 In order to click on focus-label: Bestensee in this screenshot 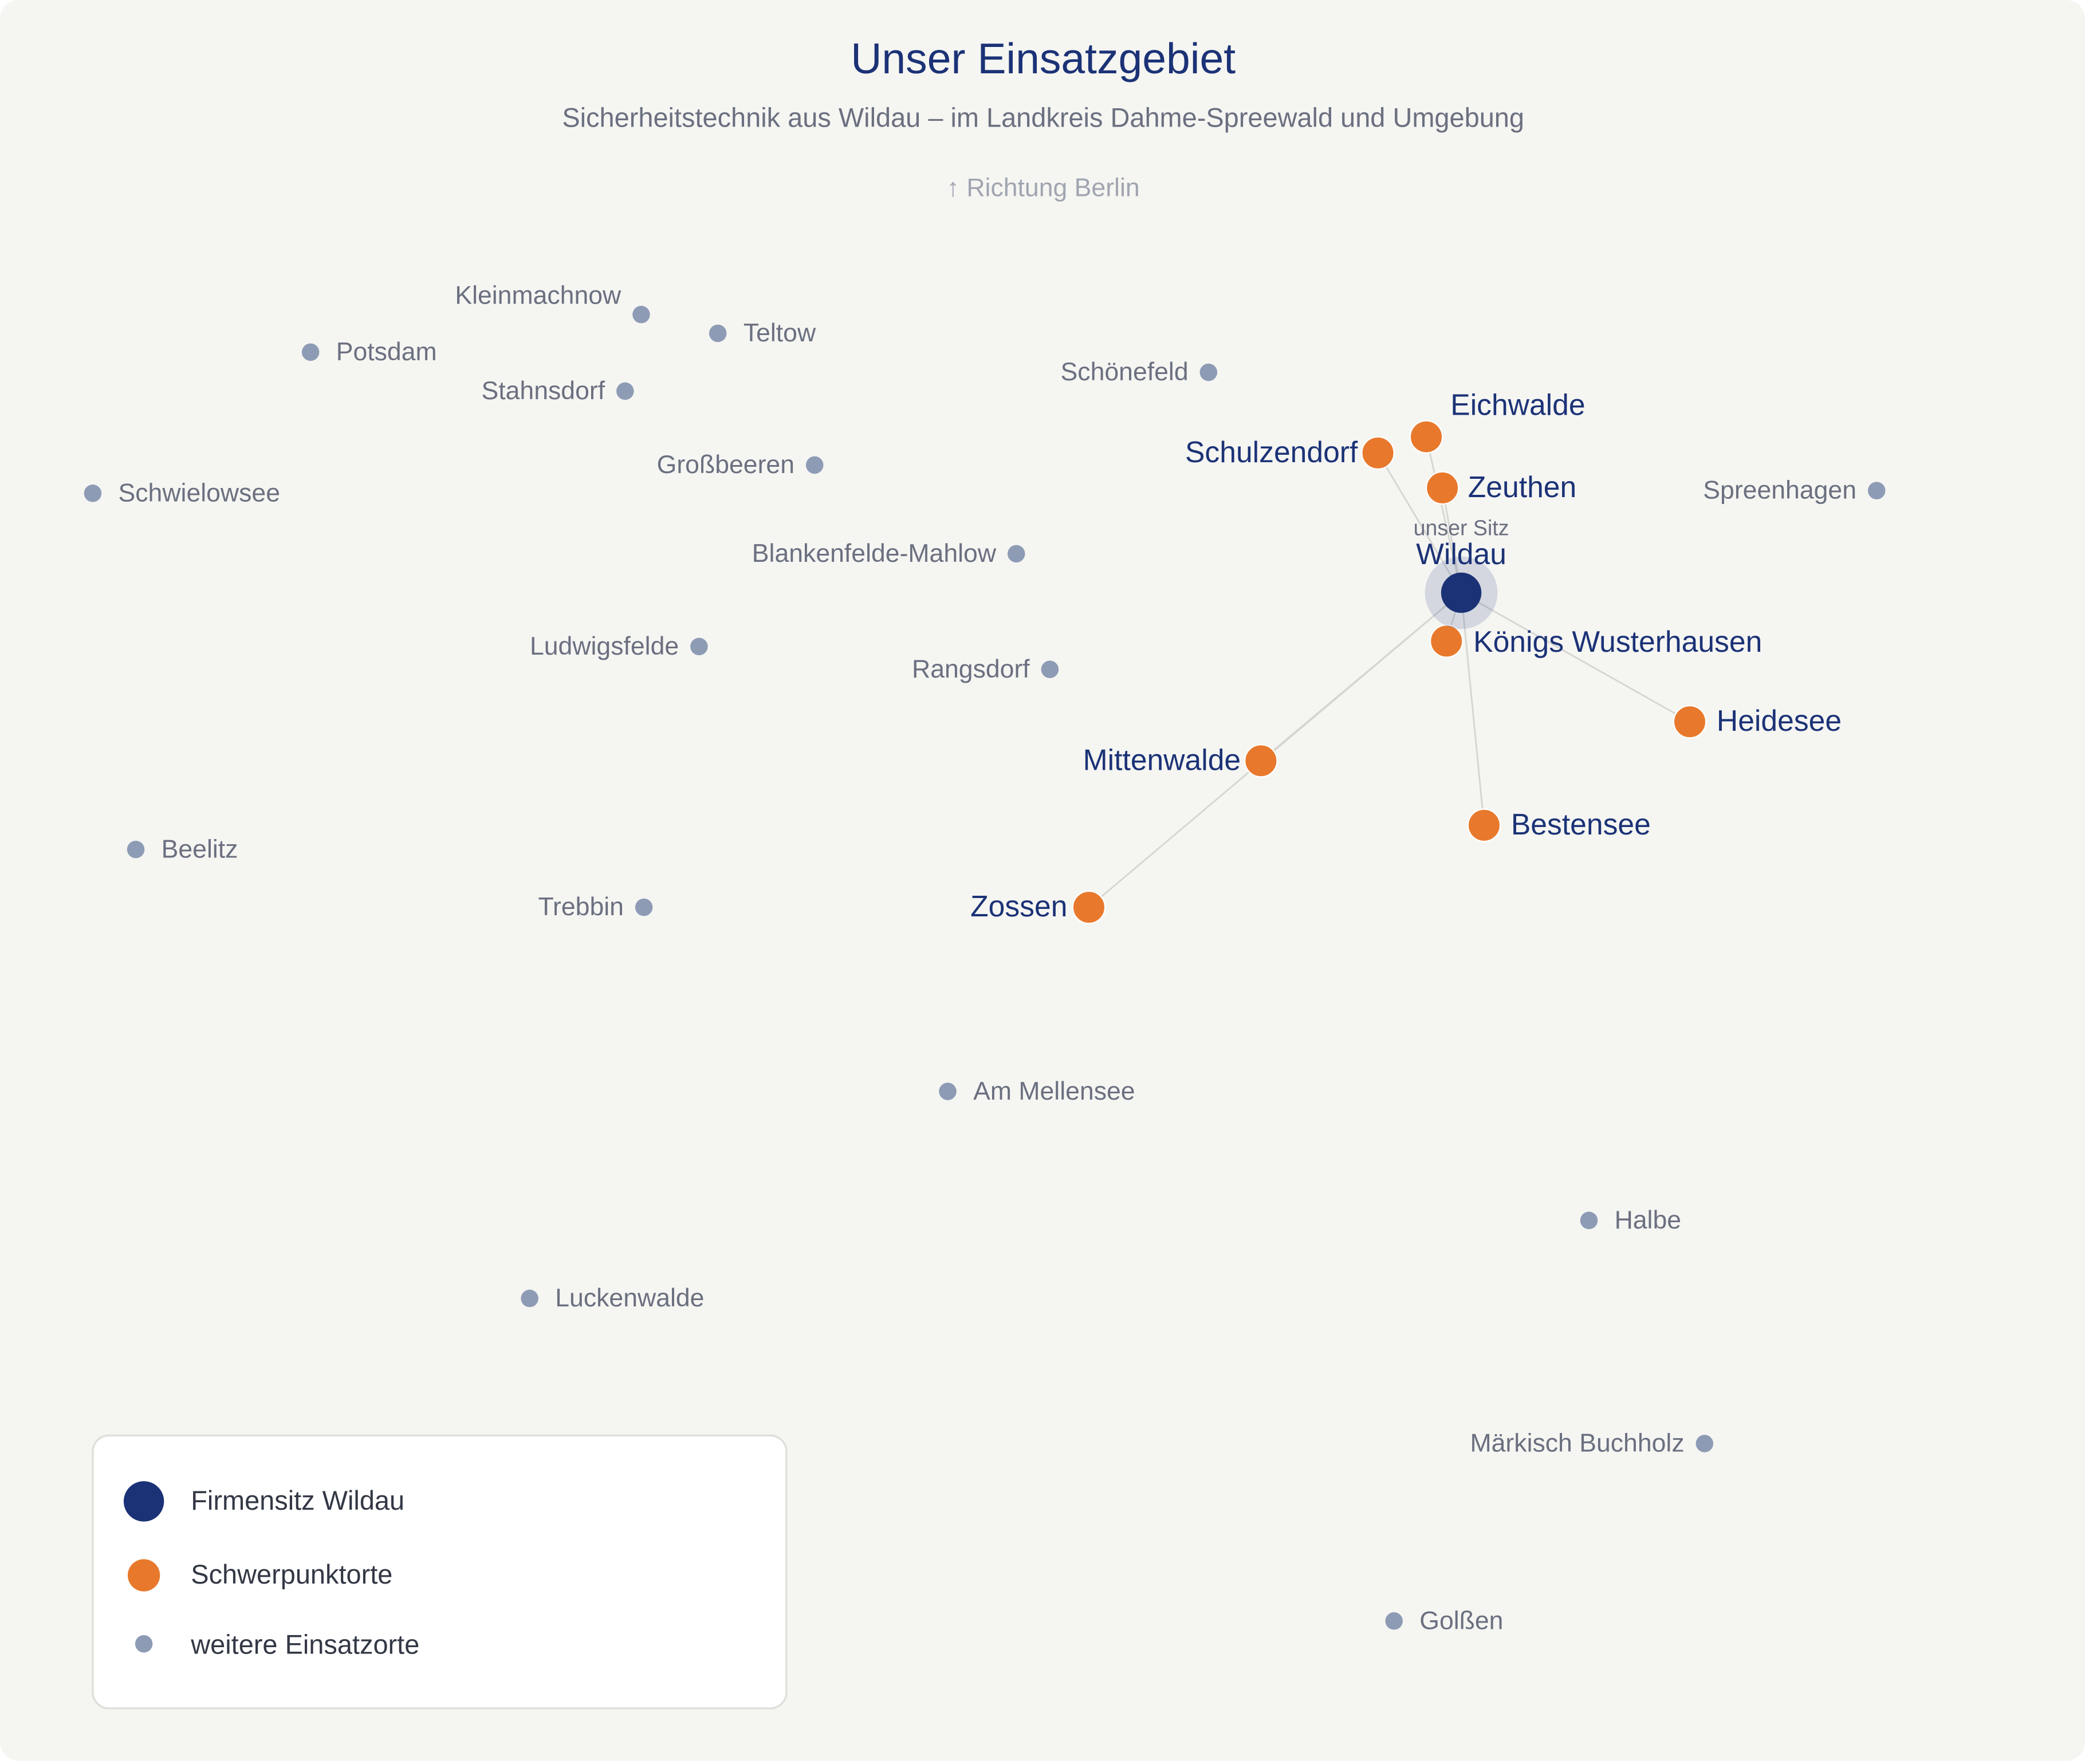, I will do `click(1581, 825)`.